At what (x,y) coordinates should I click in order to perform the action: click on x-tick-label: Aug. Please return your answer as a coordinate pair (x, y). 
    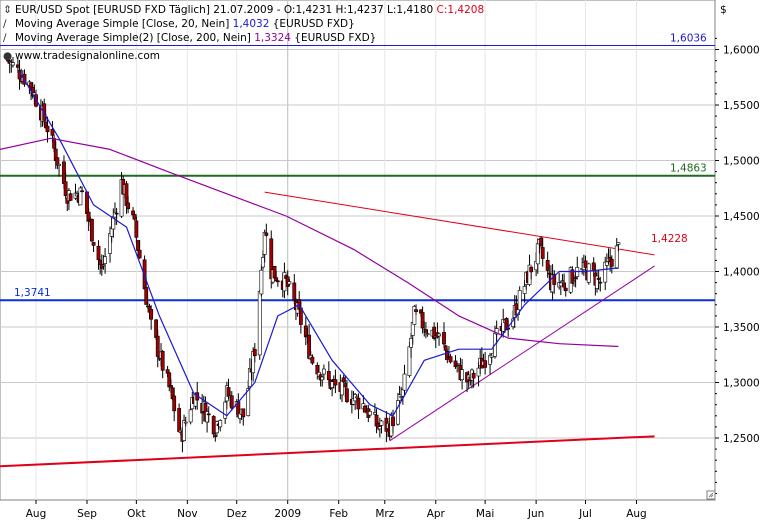
    Looking at the image, I should click on (636, 514).